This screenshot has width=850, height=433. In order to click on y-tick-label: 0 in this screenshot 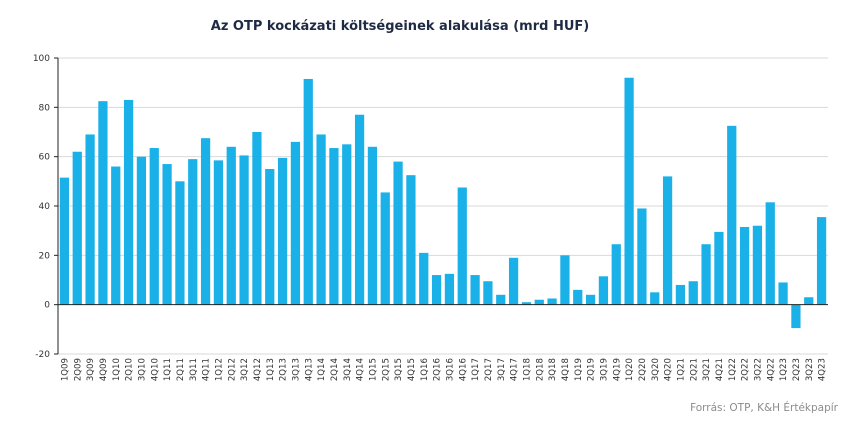, I will do `click(47, 306)`.